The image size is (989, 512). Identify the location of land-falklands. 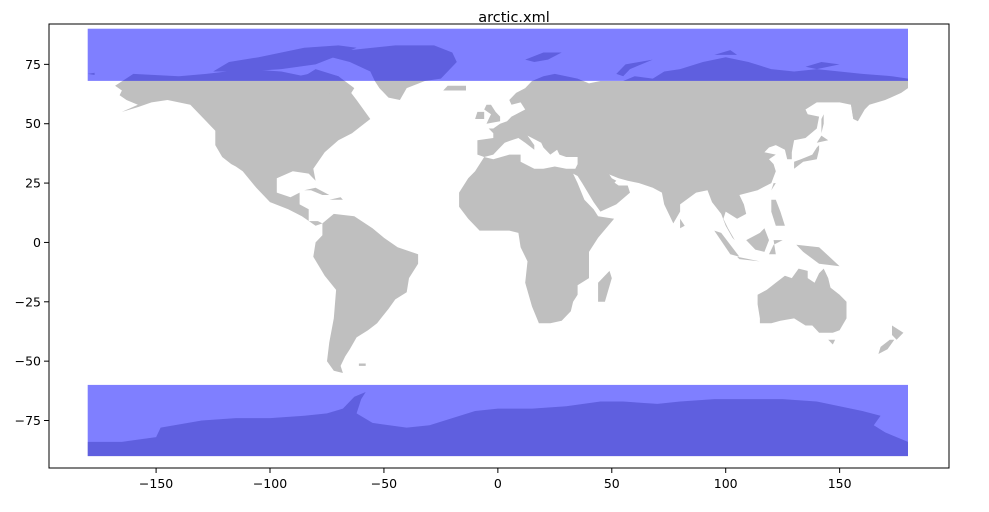
(362, 364).